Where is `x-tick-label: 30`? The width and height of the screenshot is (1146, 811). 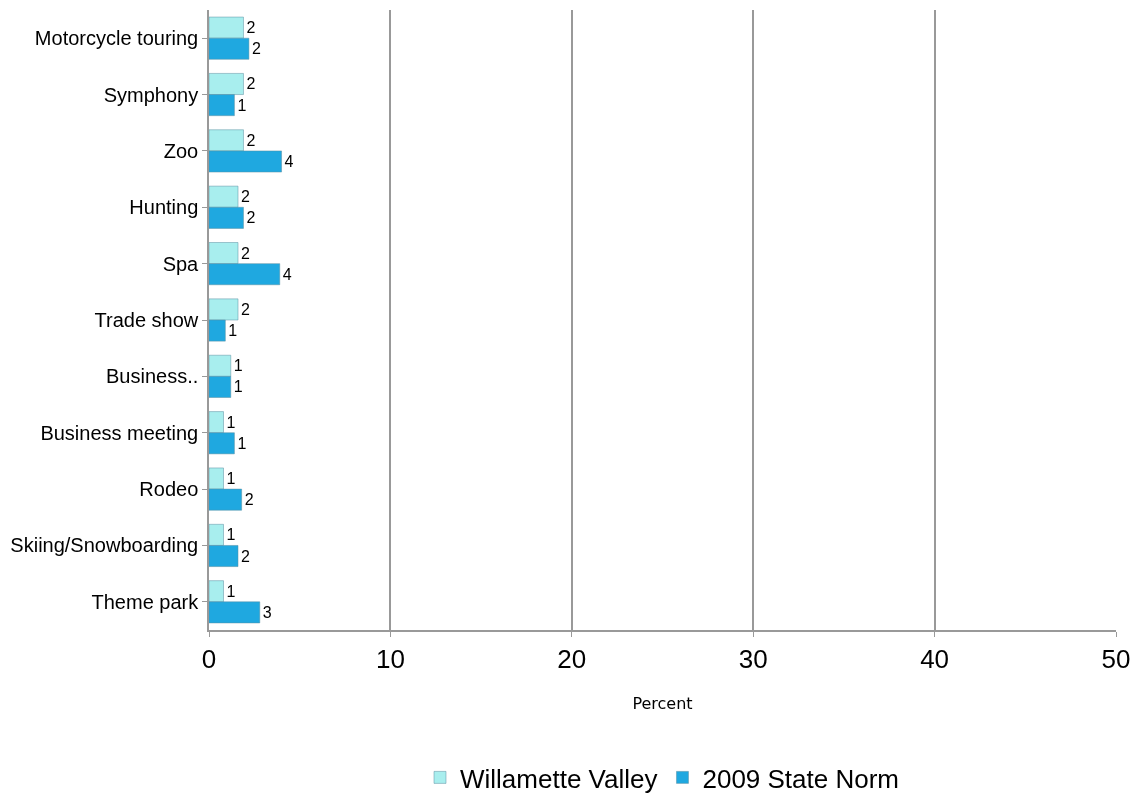 x-tick-label: 30 is located at coordinates (753, 658).